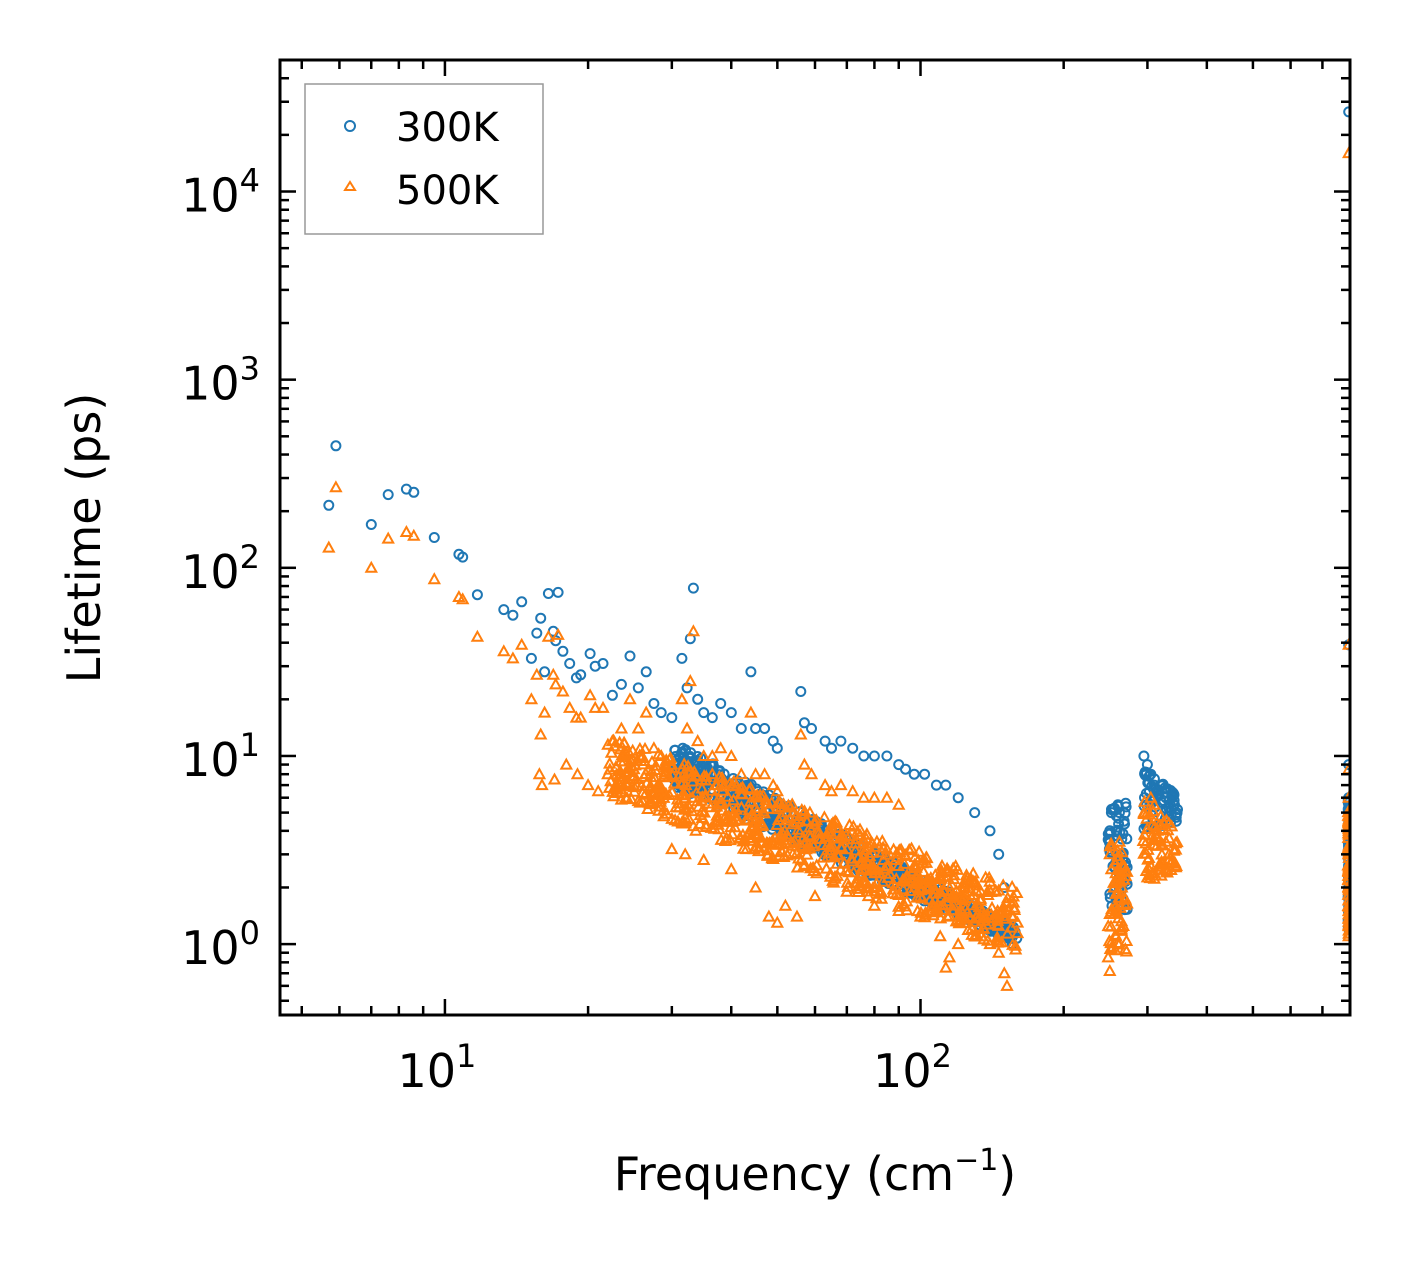  I want to click on x-tick-label-exponent: 2, so click(942, 1056).